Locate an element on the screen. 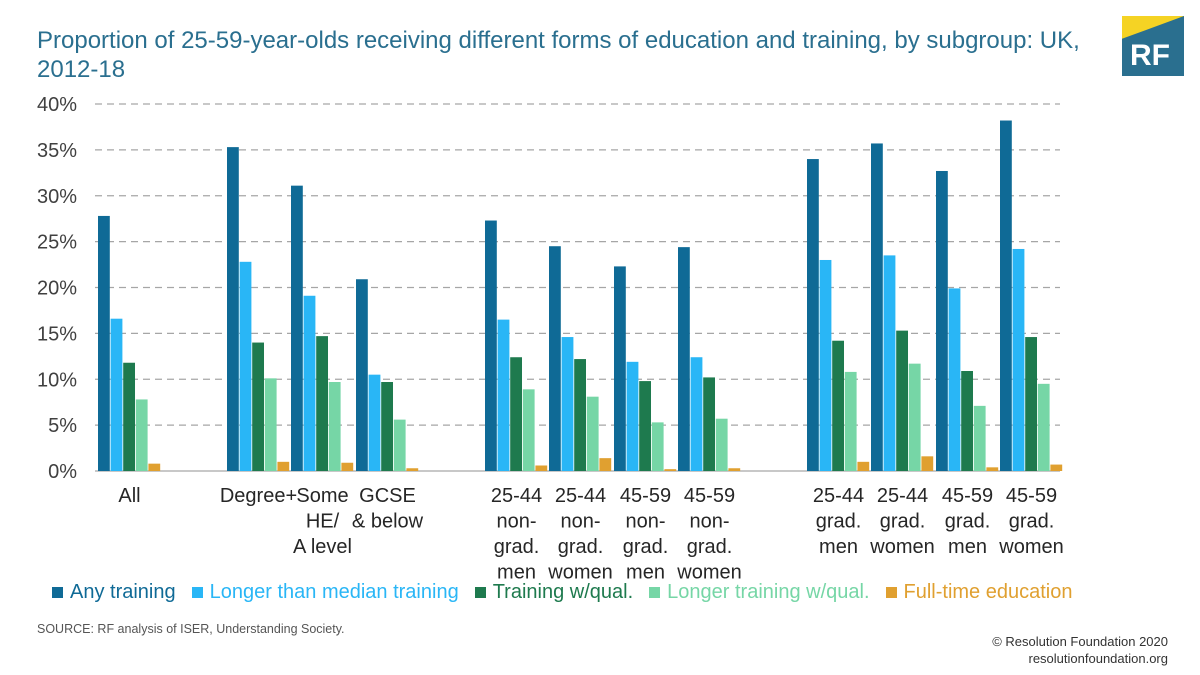 This screenshot has width=1200, height=675. y-tick-label: 25% is located at coordinates (57, 243).